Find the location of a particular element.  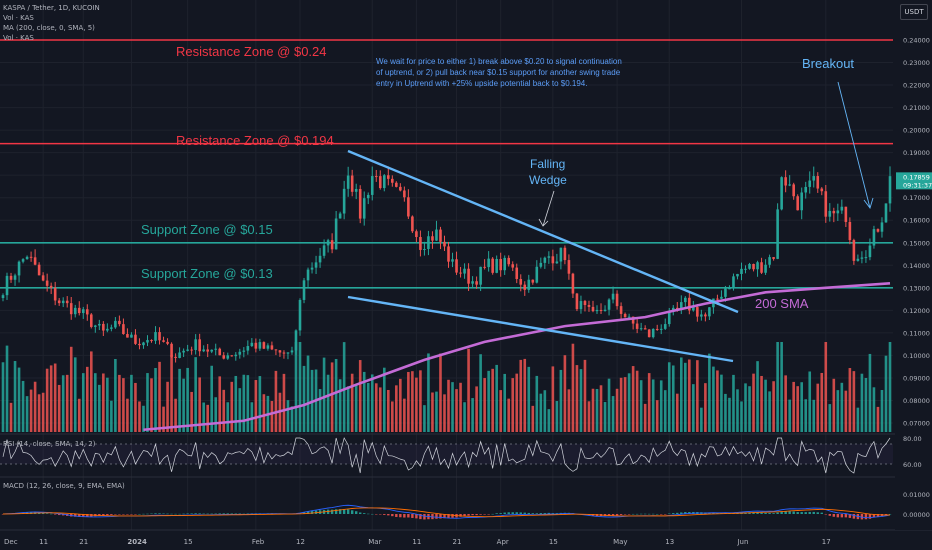

time-tick-label: 11 is located at coordinates (416, 542).